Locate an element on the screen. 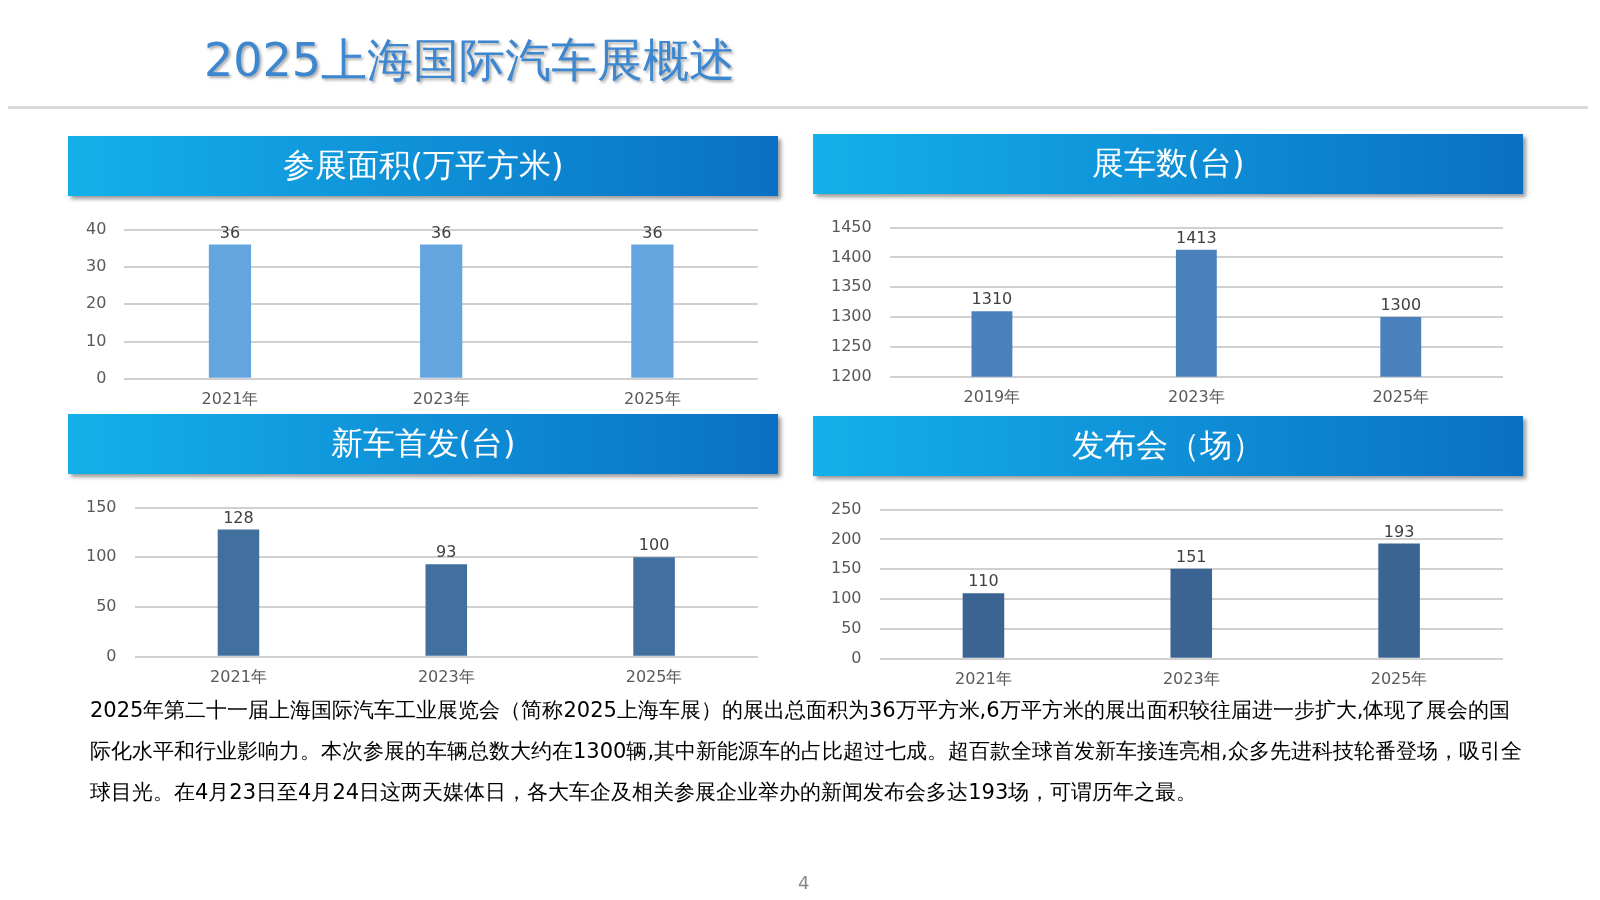 This screenshot has height=900, width=1600. y-tick-label: 1250 is located at coordinates (851, 346).